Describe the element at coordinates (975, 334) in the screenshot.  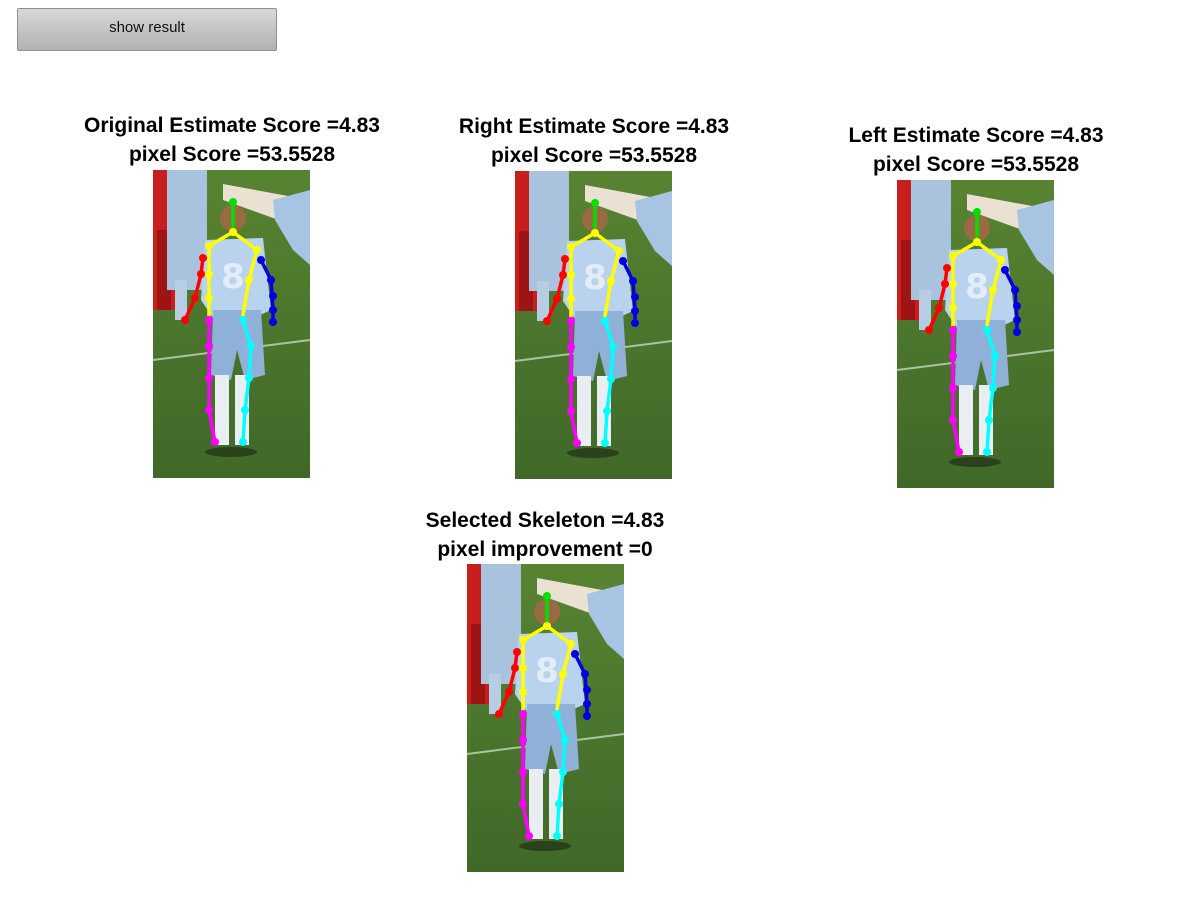
I see `left-skeleton-image: 8` at that location.